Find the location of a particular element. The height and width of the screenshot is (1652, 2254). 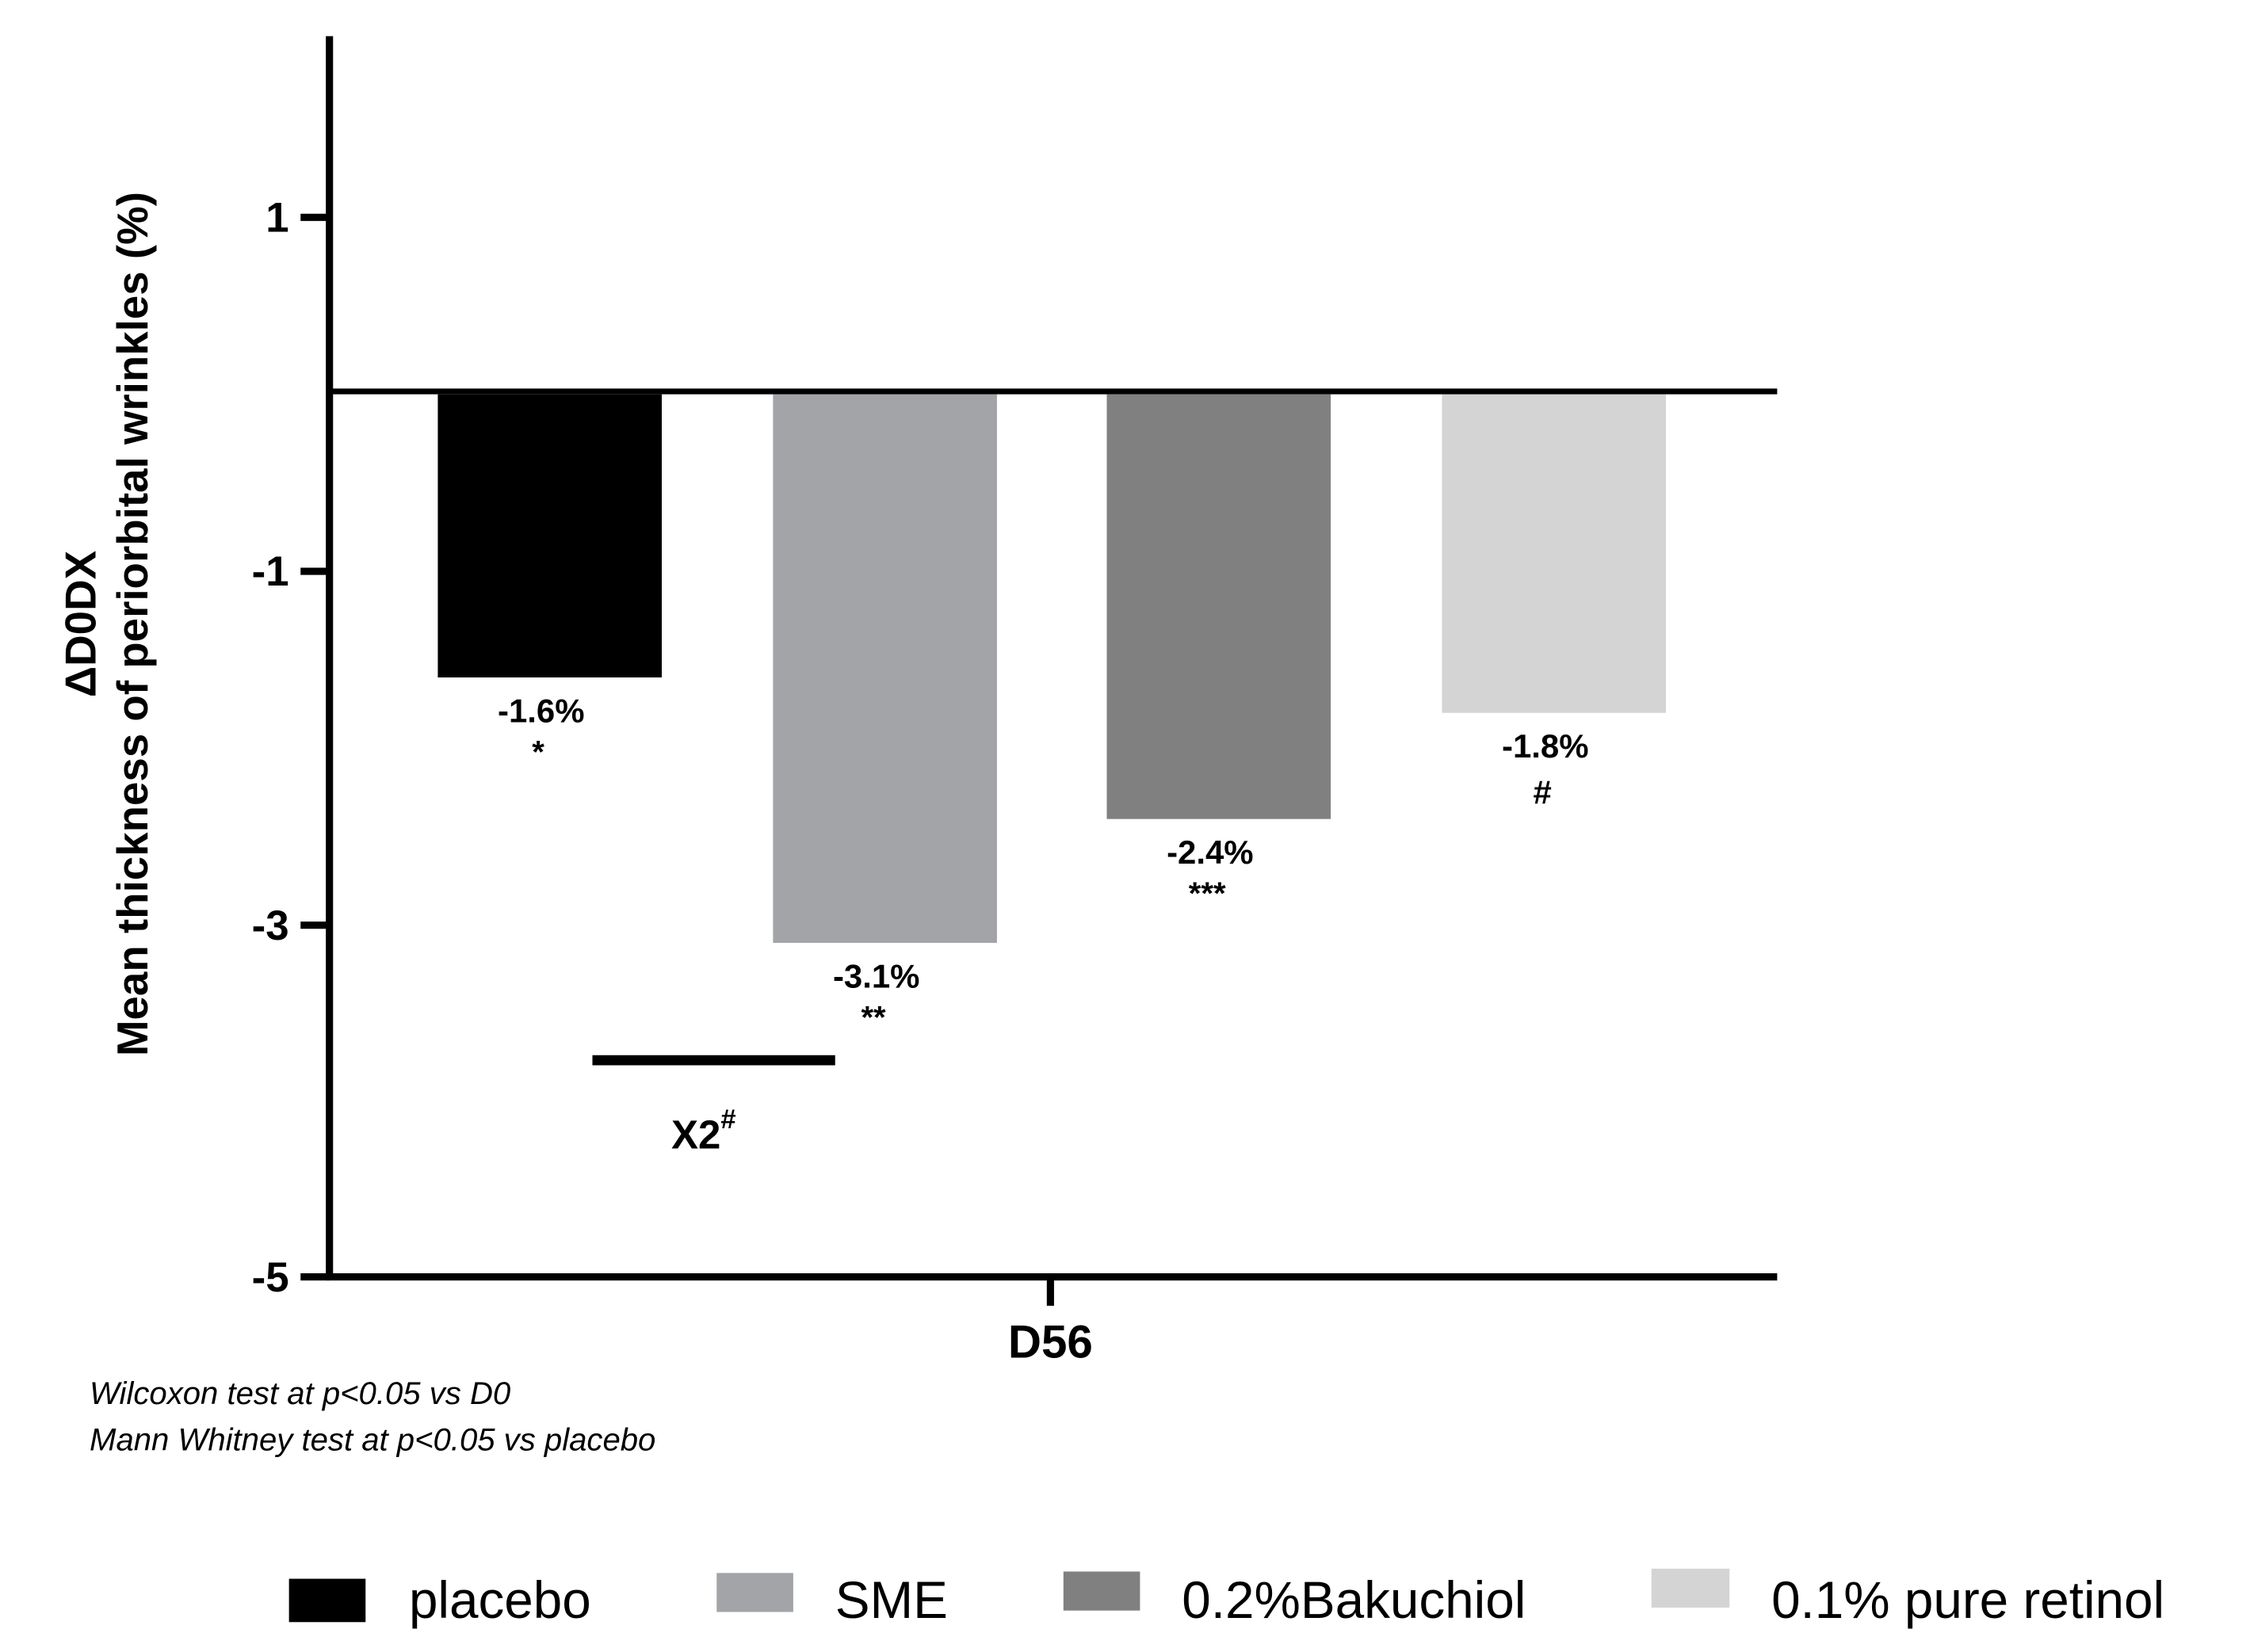

y-tick-label: -1 is located at coordinates (271, 571).